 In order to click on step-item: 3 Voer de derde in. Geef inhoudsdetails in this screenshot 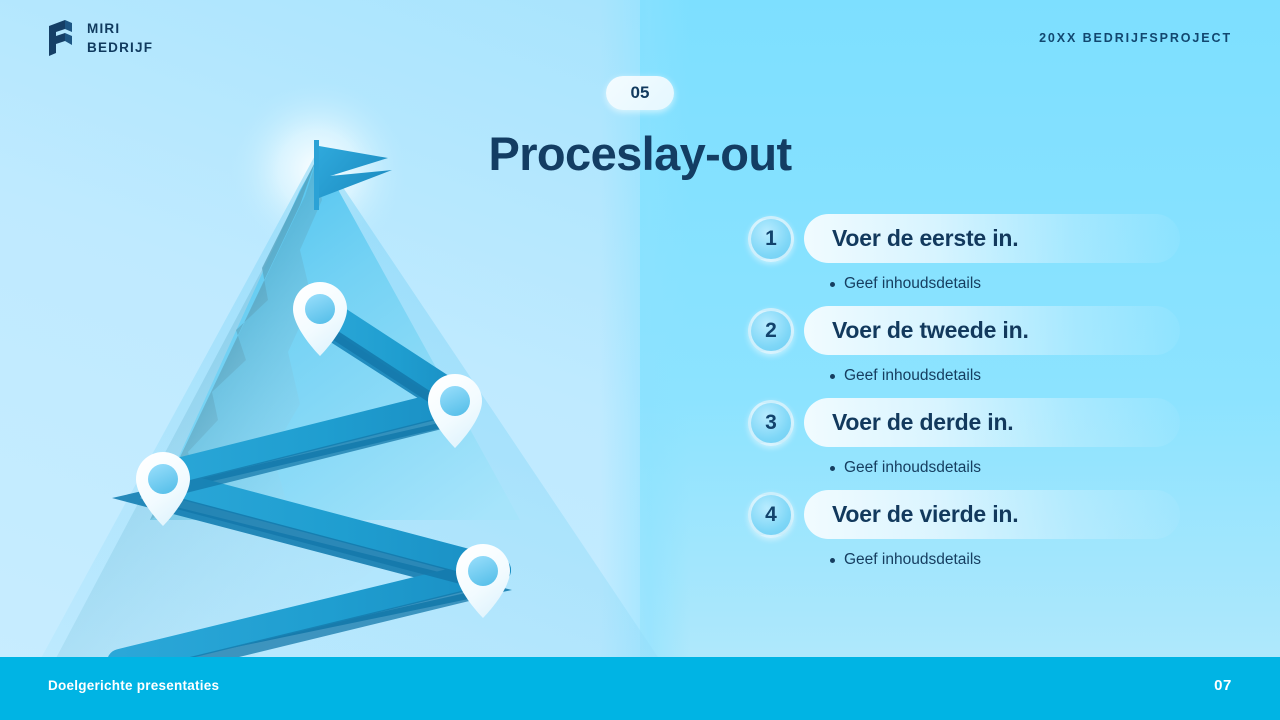, I will do `click(964, 437)`.